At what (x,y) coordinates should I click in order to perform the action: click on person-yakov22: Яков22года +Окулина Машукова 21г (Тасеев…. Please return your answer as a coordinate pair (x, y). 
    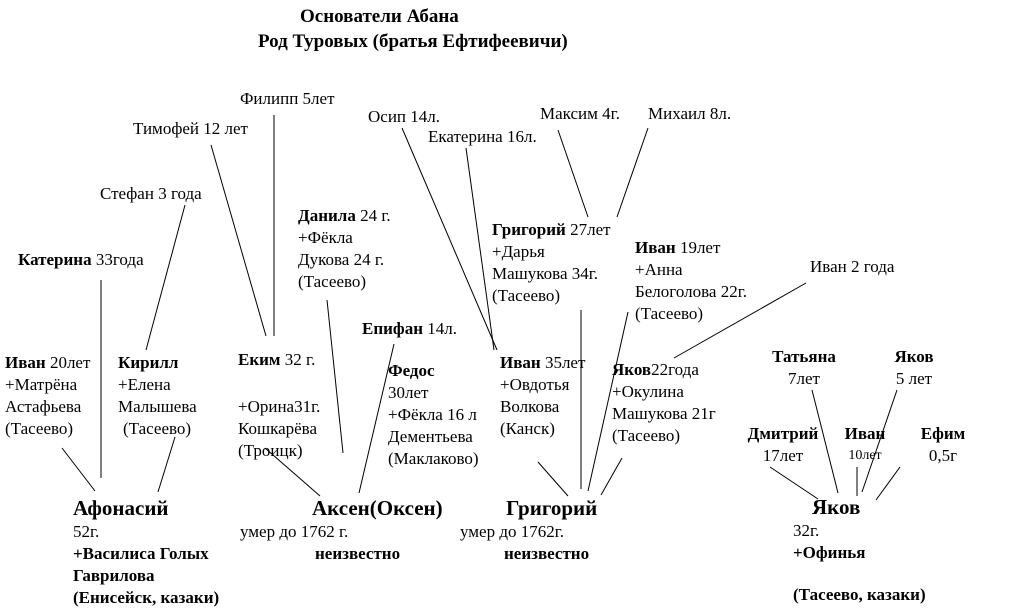
    Looking at the image, I should click on (664, 403).